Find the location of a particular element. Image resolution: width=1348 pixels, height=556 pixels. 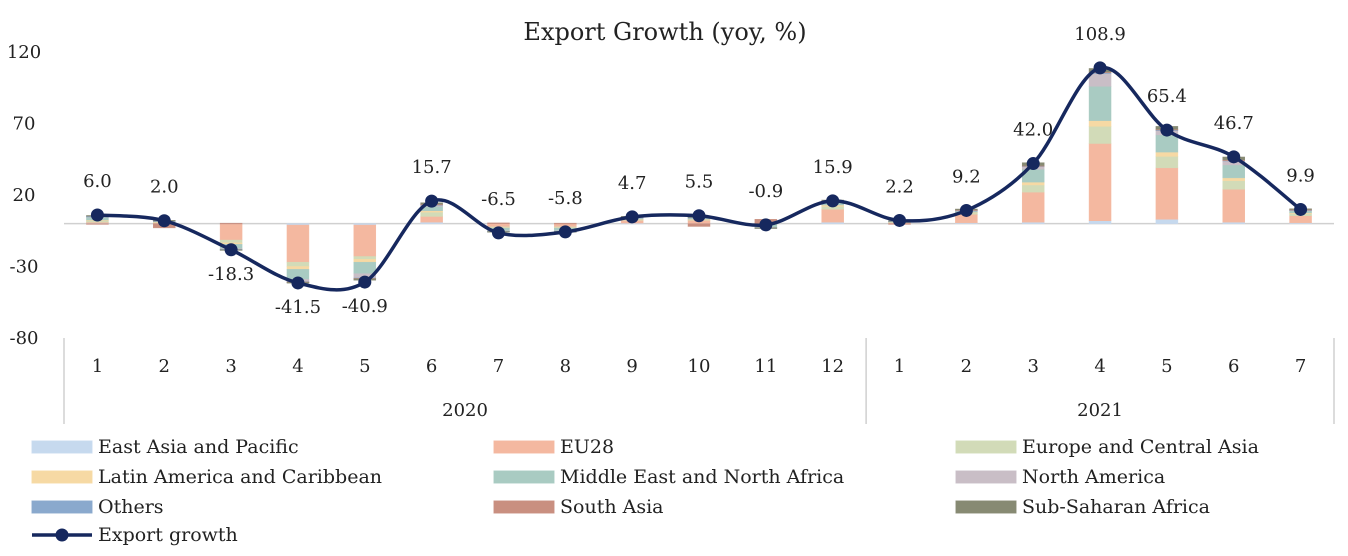

data-label: 108.9 is located at coordinates (1100, 34).